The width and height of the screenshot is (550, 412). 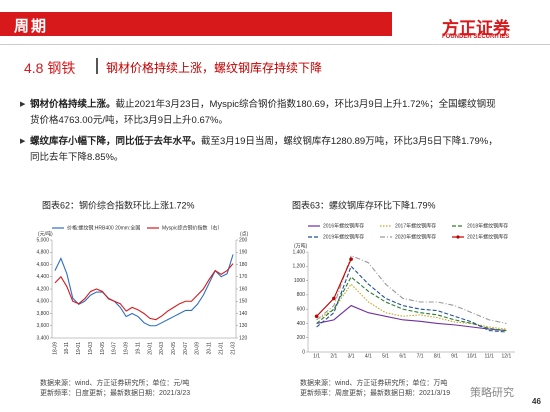 What do you see at coordinates (243, 289) in the screenshot?
I see `y2-tick-label: 160` at bounding box center [243, 289].